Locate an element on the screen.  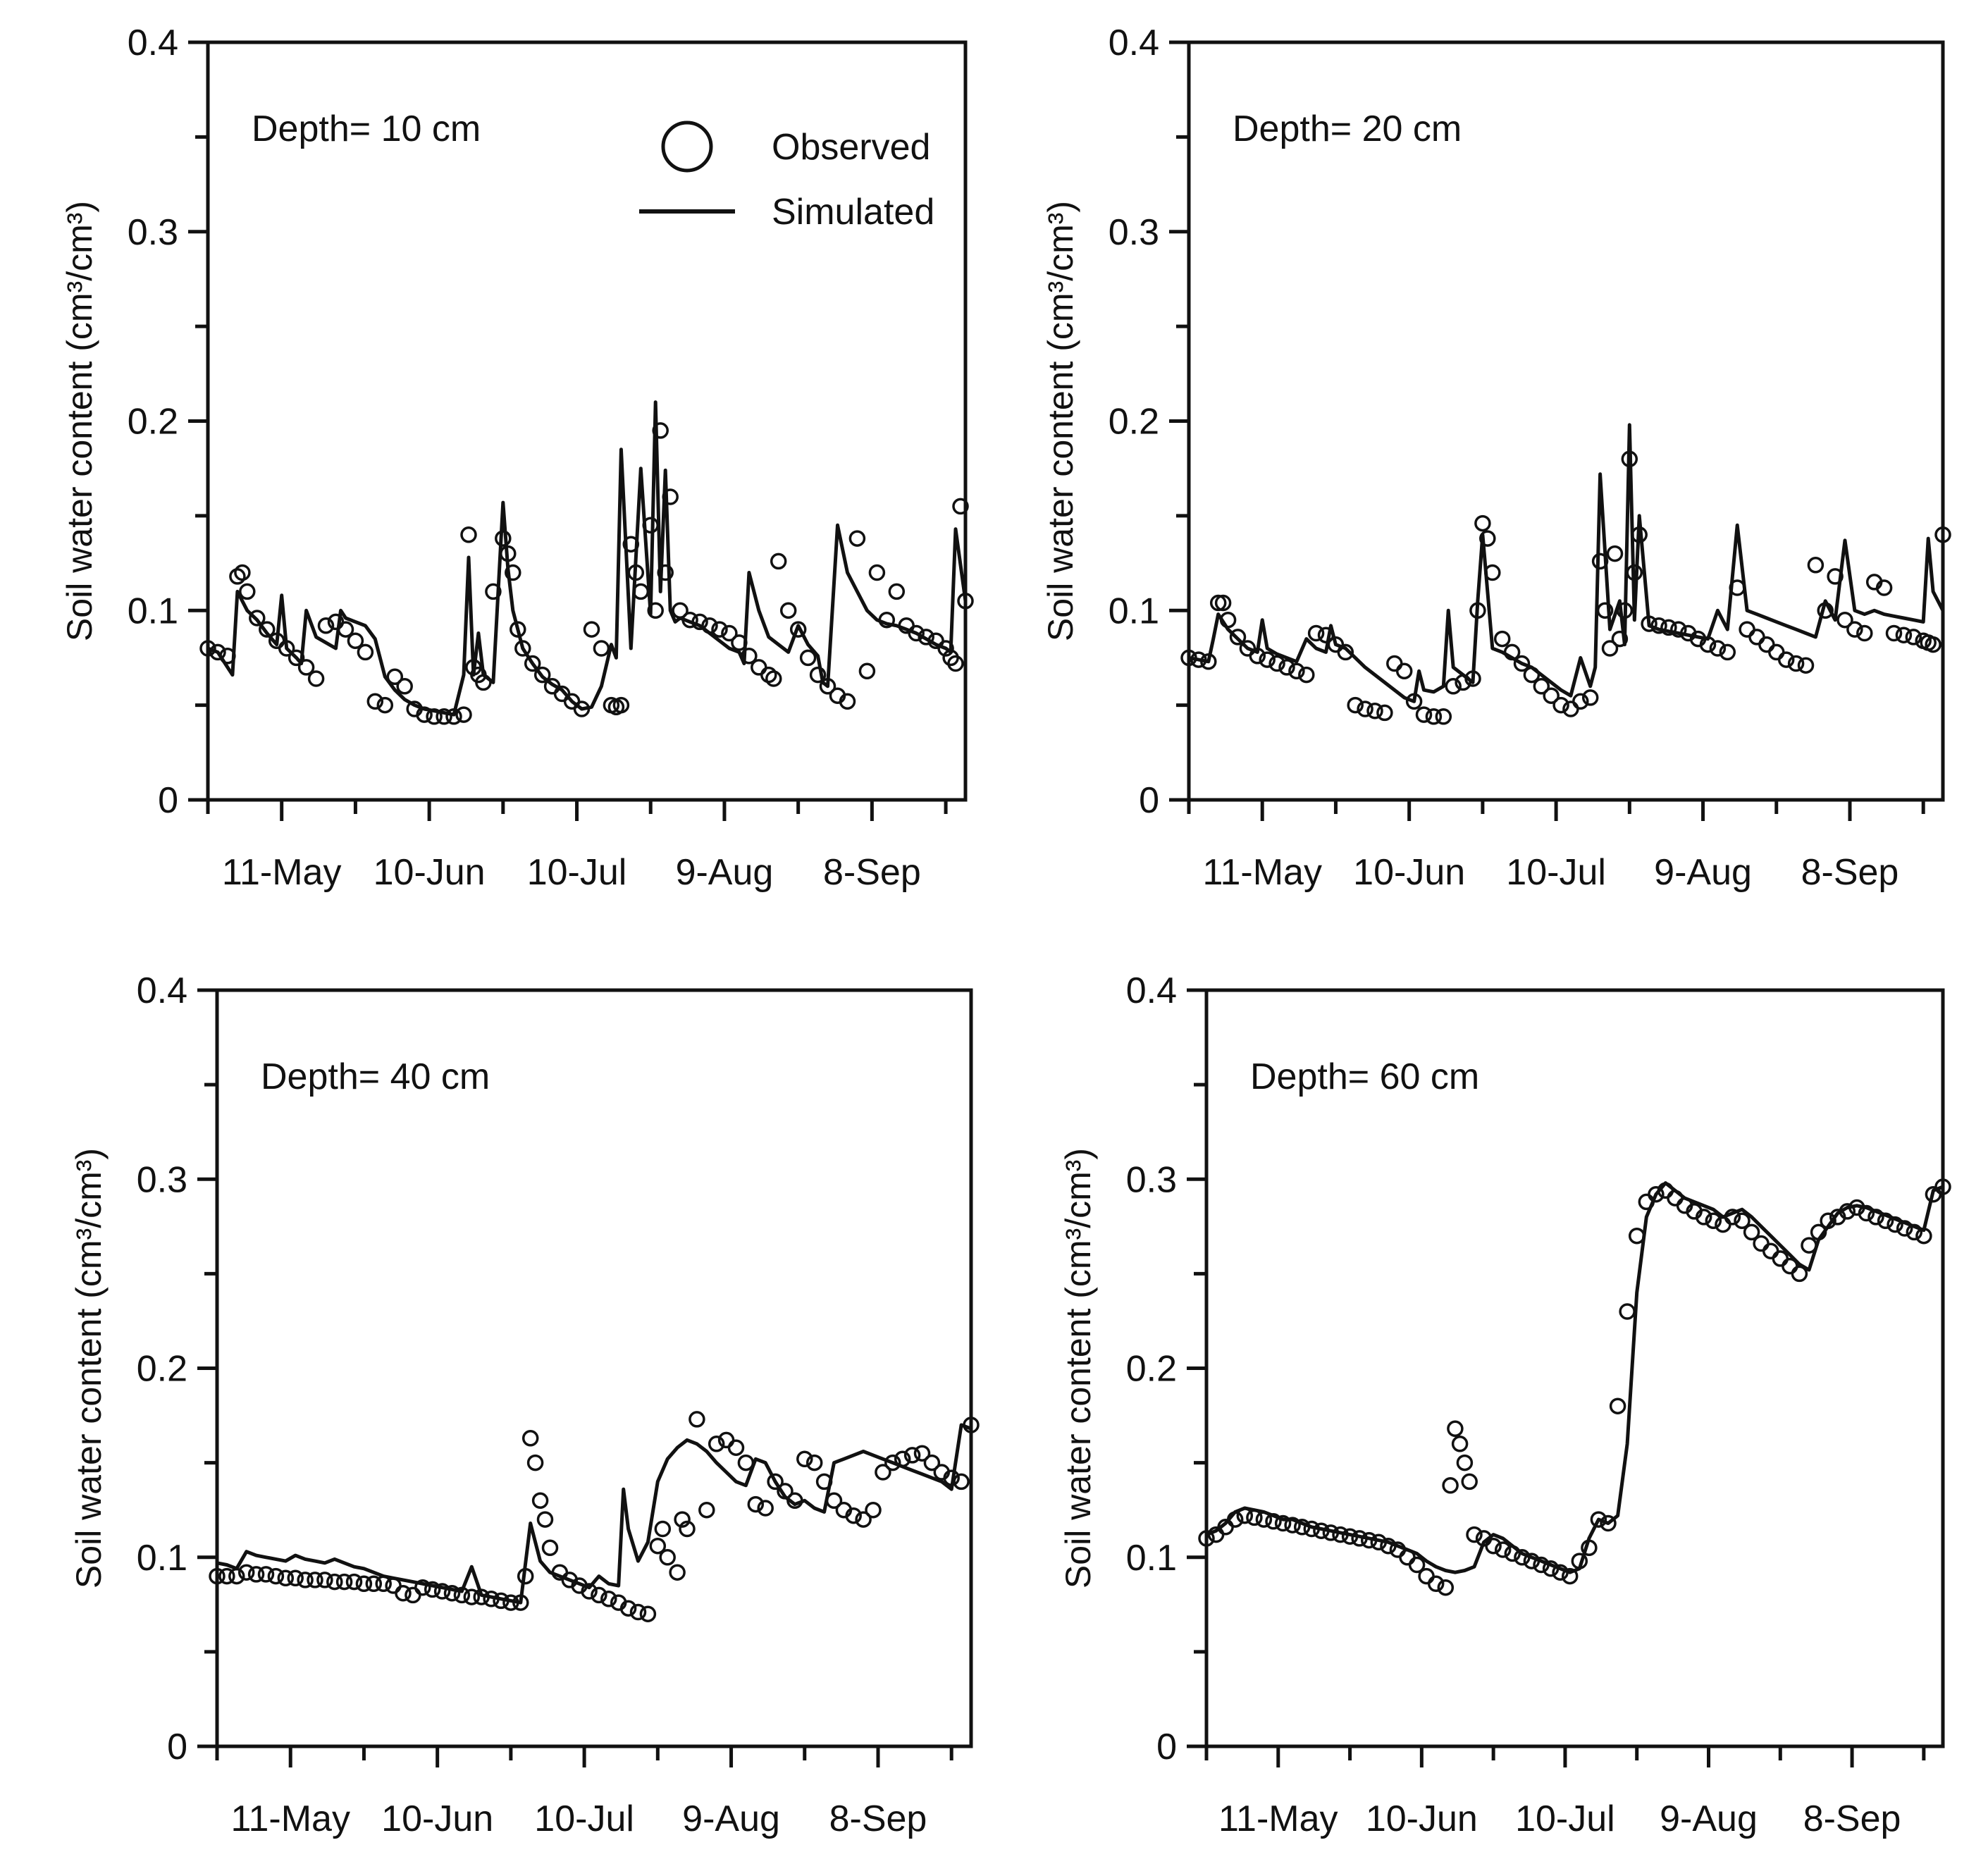
depth-annotation: Depth= 60 cm is located at coordinates (1364, 1076).